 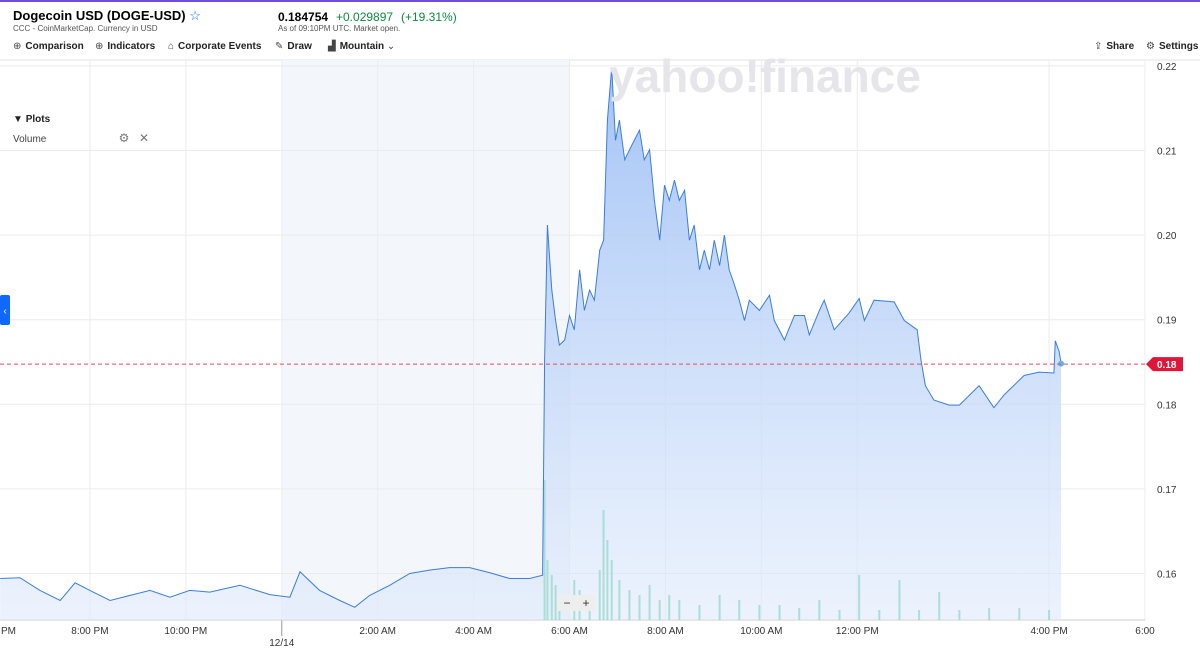 What do you see at coordinates (99, 15) in the screenshot?
I see `title-text: Dogecoin USD (DOGE-USD)` at bounding box center [99, 15].